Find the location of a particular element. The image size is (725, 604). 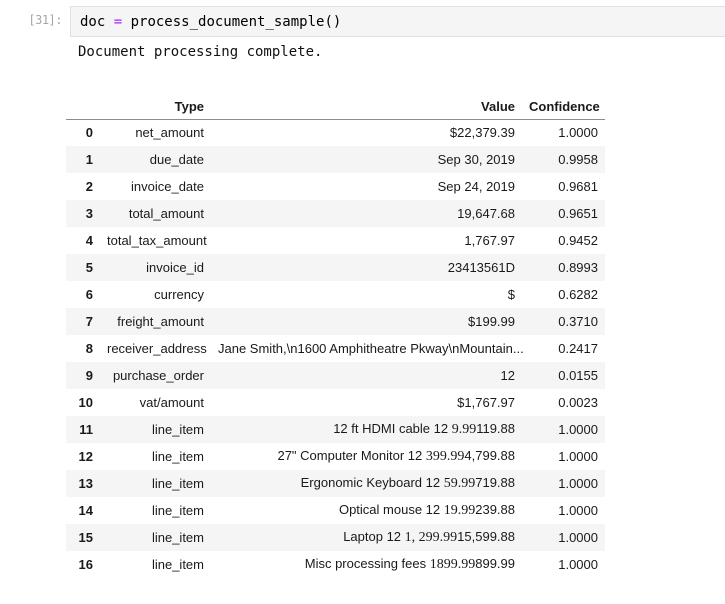

table-row: 0 net_amount $22,379.39 1.0000 is located at coordinates (335, 132).